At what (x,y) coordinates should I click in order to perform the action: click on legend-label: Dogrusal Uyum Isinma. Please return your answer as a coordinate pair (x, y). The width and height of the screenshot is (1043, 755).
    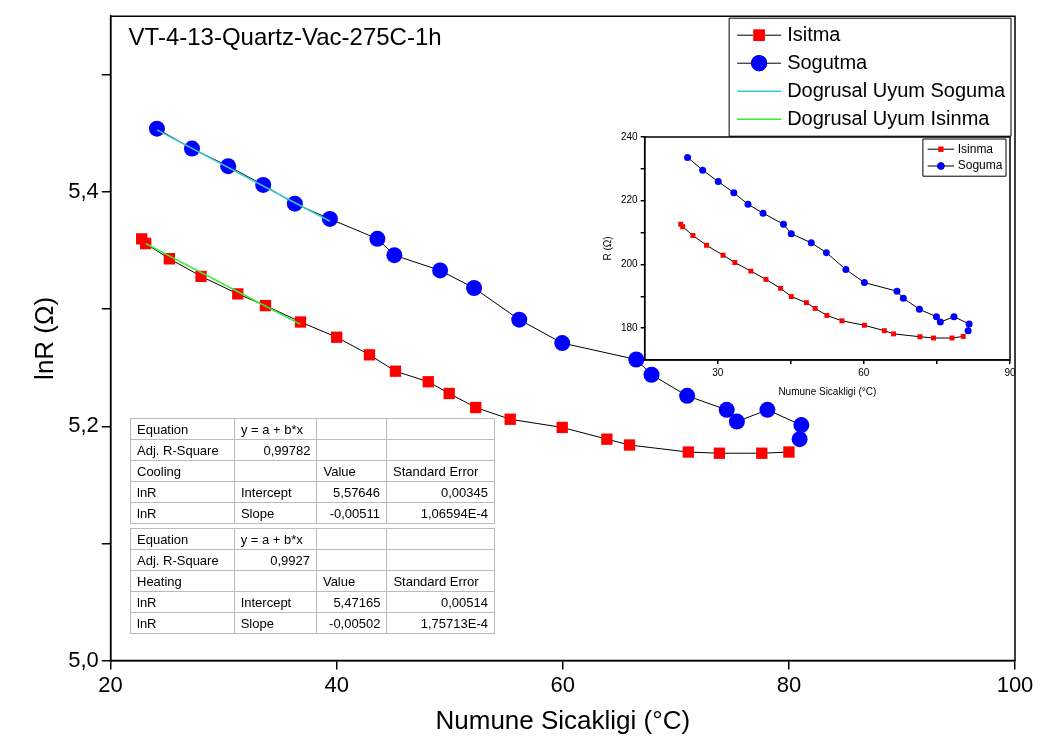
    Looking at the image, I should click on (889, 117).